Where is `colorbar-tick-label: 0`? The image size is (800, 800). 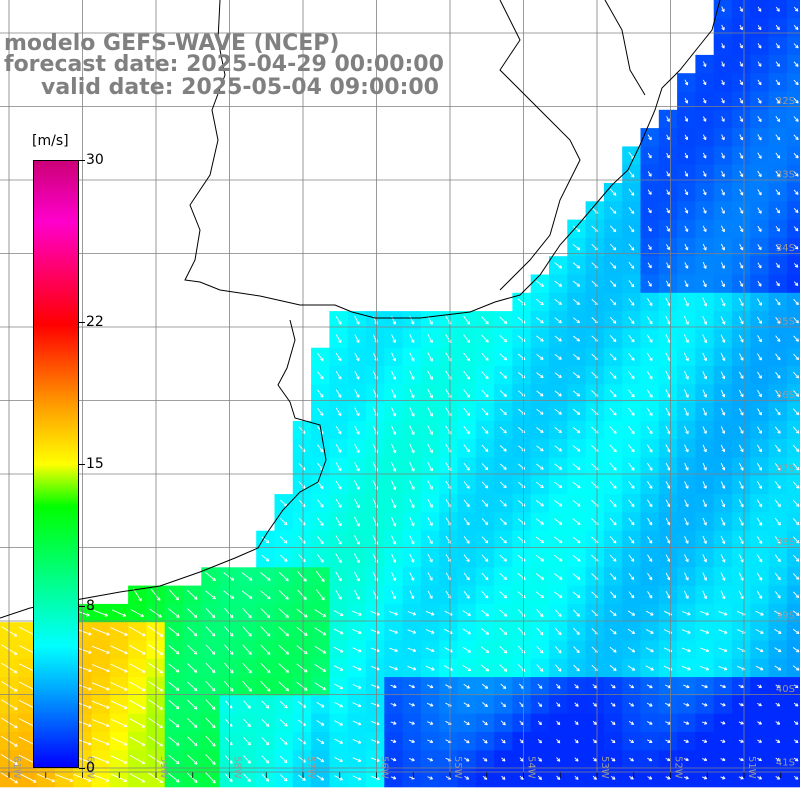 colorbar-tick-label: 0 is located at coordinates (90, 768).